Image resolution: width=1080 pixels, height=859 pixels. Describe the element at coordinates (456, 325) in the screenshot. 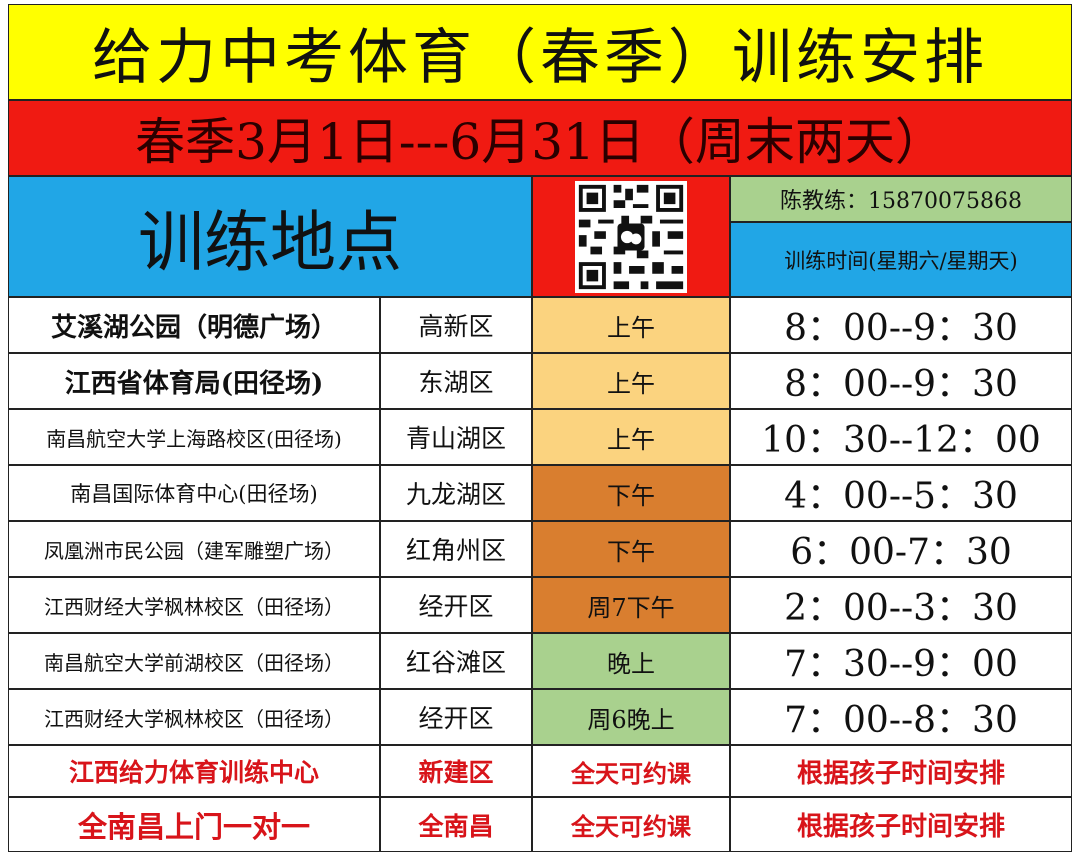

I see `district: 高新区` at that location.